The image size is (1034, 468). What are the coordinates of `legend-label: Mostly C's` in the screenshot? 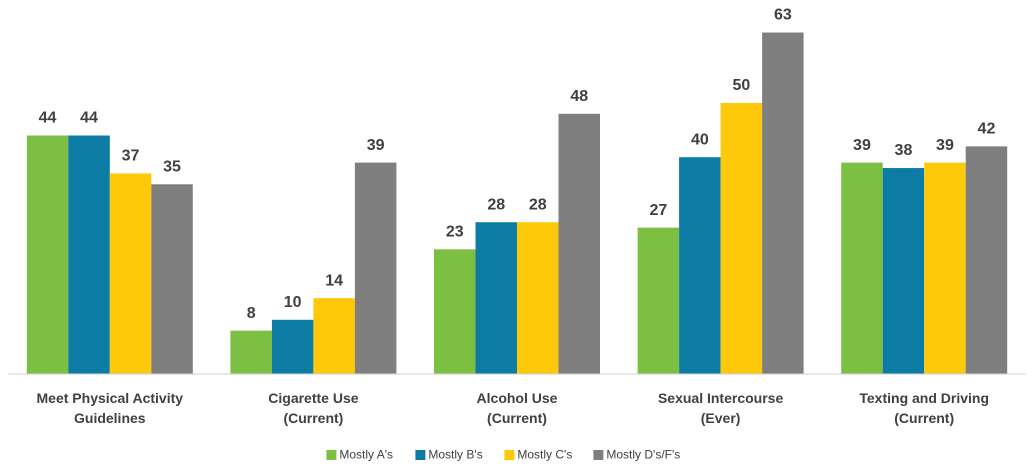 It's located at (544, 455).